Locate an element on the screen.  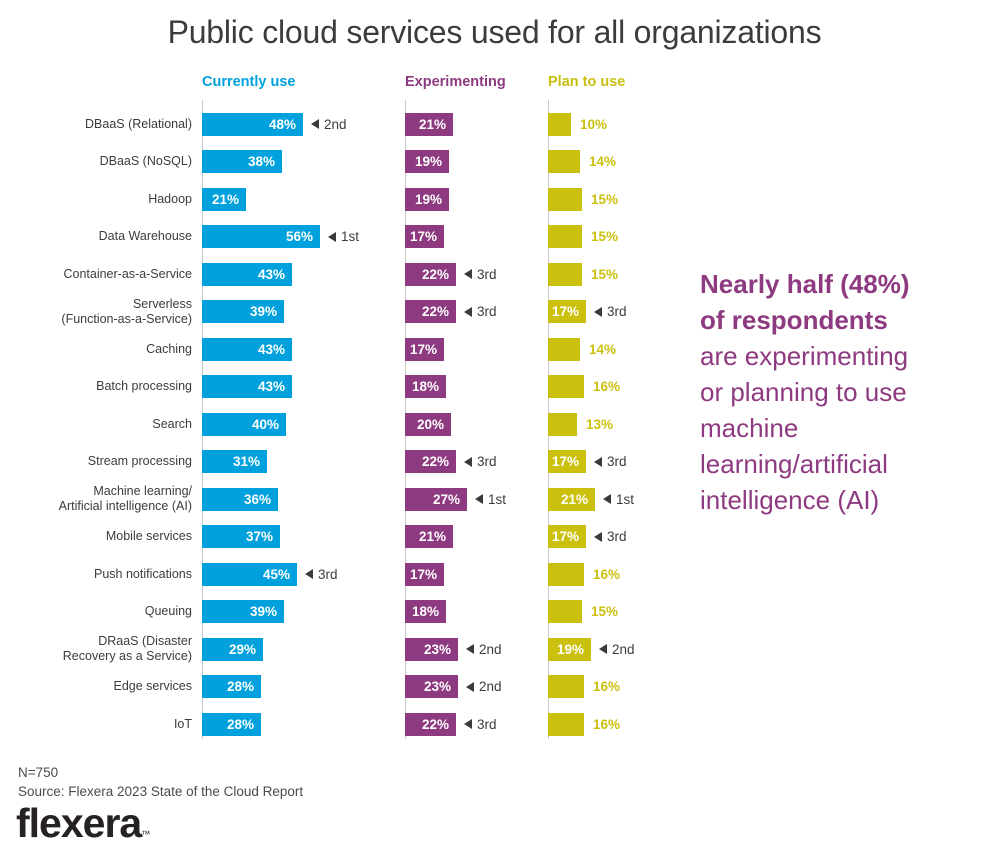
bar-cell-use: 31% is located at coordinates (234, 461).